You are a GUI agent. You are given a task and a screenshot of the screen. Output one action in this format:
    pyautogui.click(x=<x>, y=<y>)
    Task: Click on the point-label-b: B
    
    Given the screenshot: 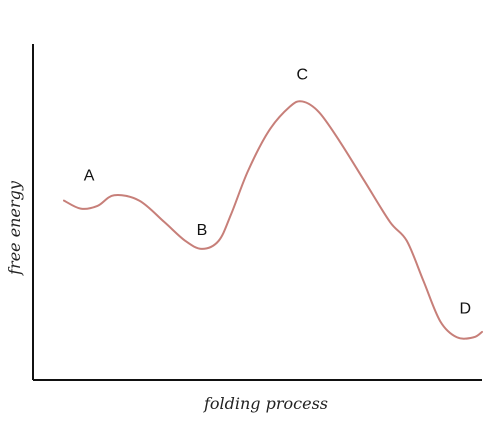 What is the action you would take?
    pyautogui.click(x=202, y=230)
    